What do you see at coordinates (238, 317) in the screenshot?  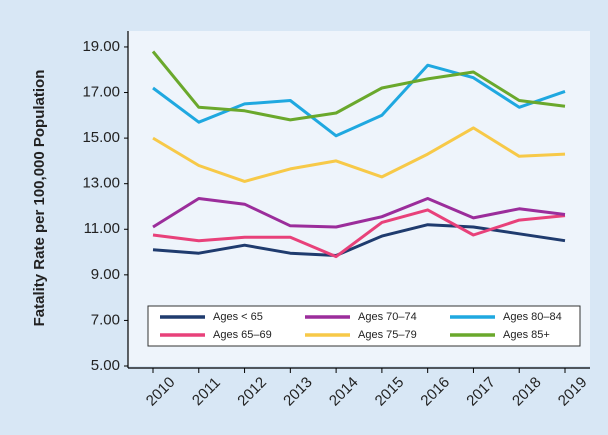 I see `legend-label: Ages < 65` at bounding box center [238, 317].